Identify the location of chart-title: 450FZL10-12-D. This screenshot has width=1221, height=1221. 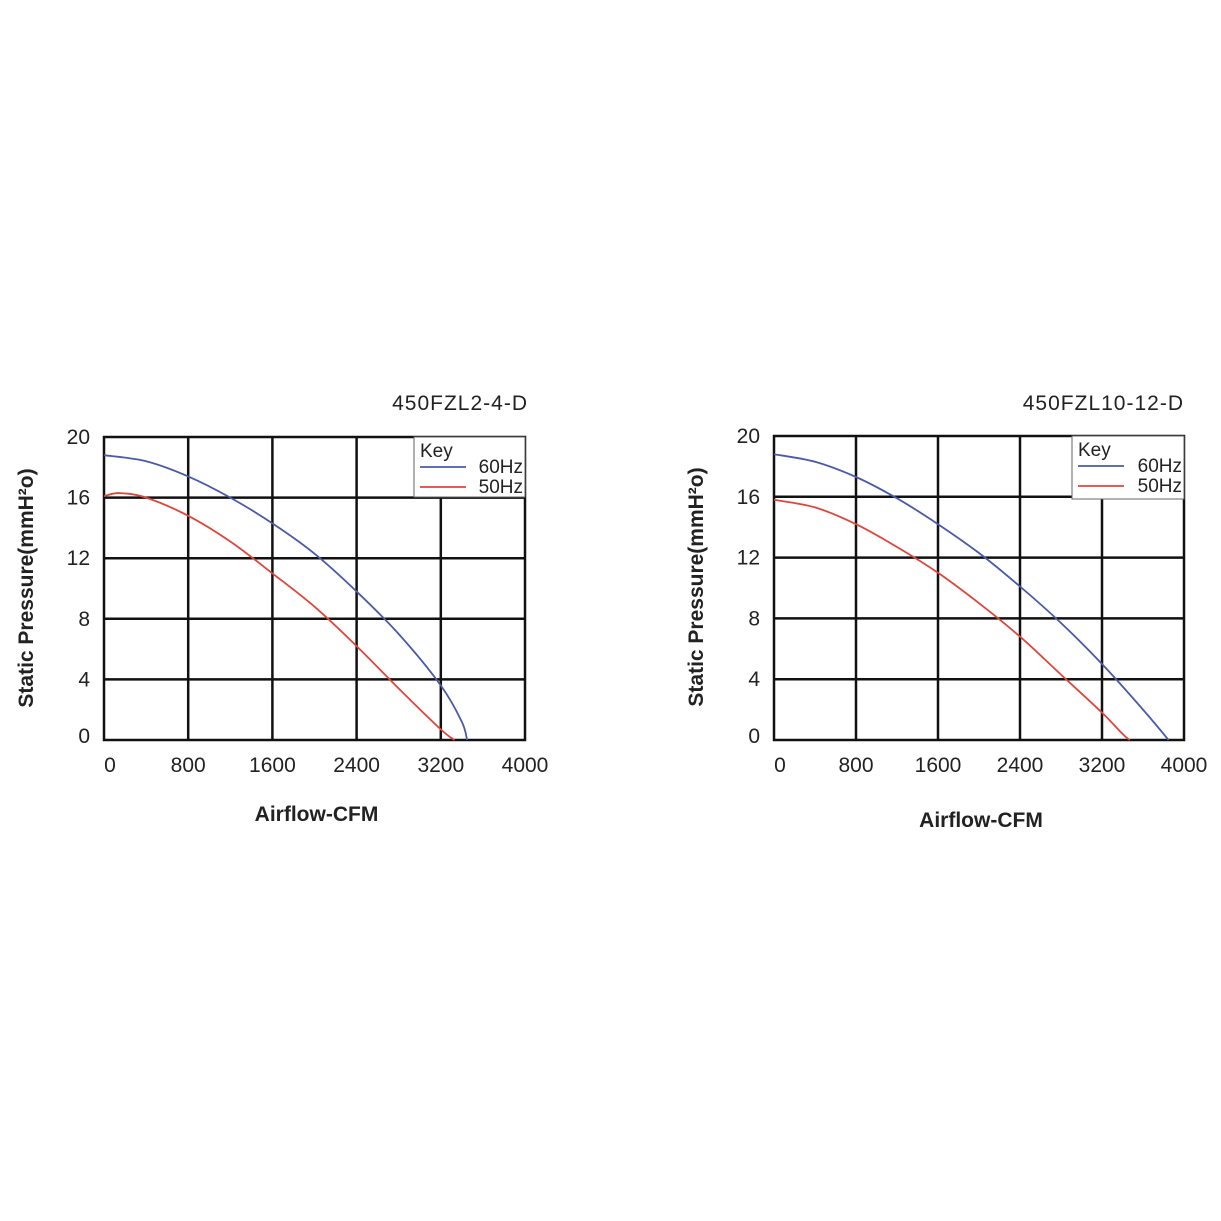
(1103, 403).